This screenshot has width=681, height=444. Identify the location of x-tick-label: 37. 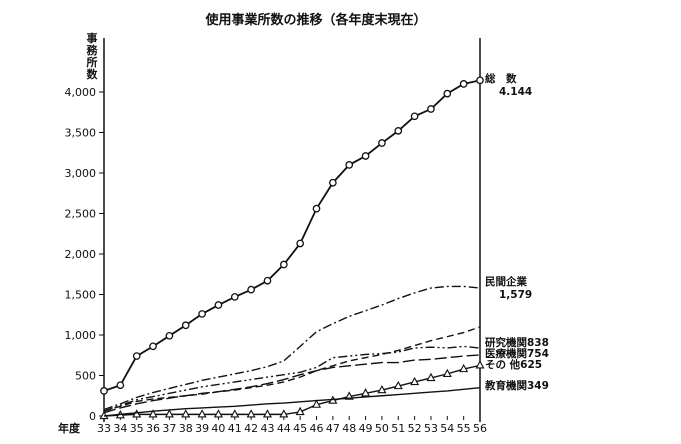
(169, 428).